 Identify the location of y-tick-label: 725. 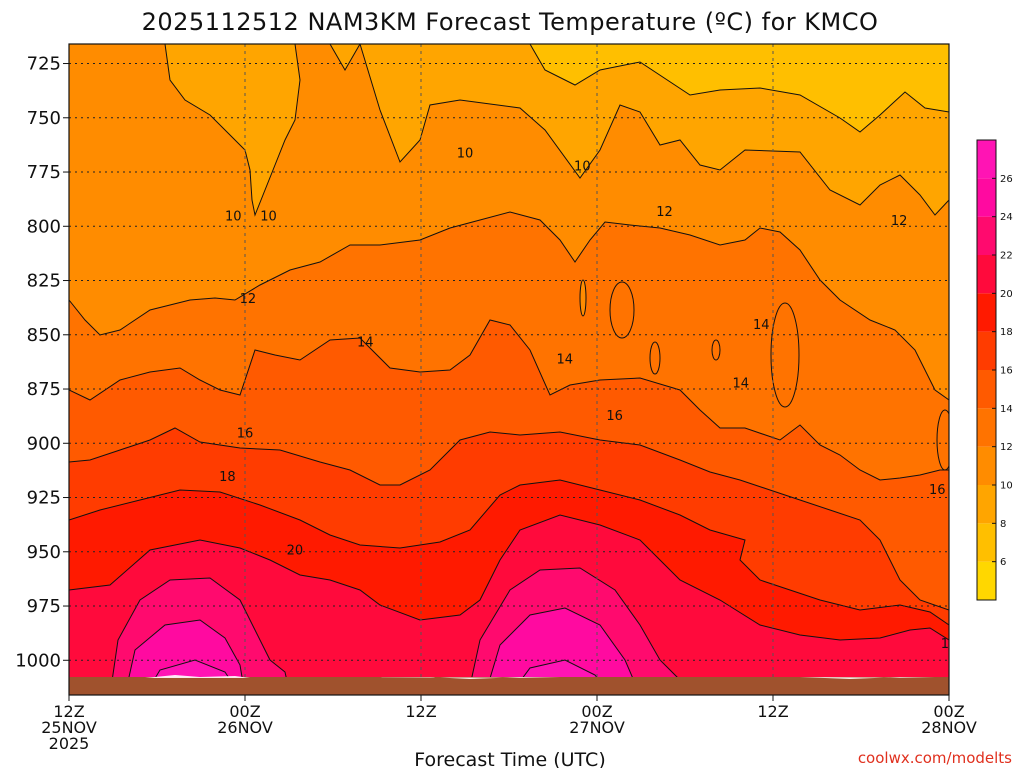
(44, 64).